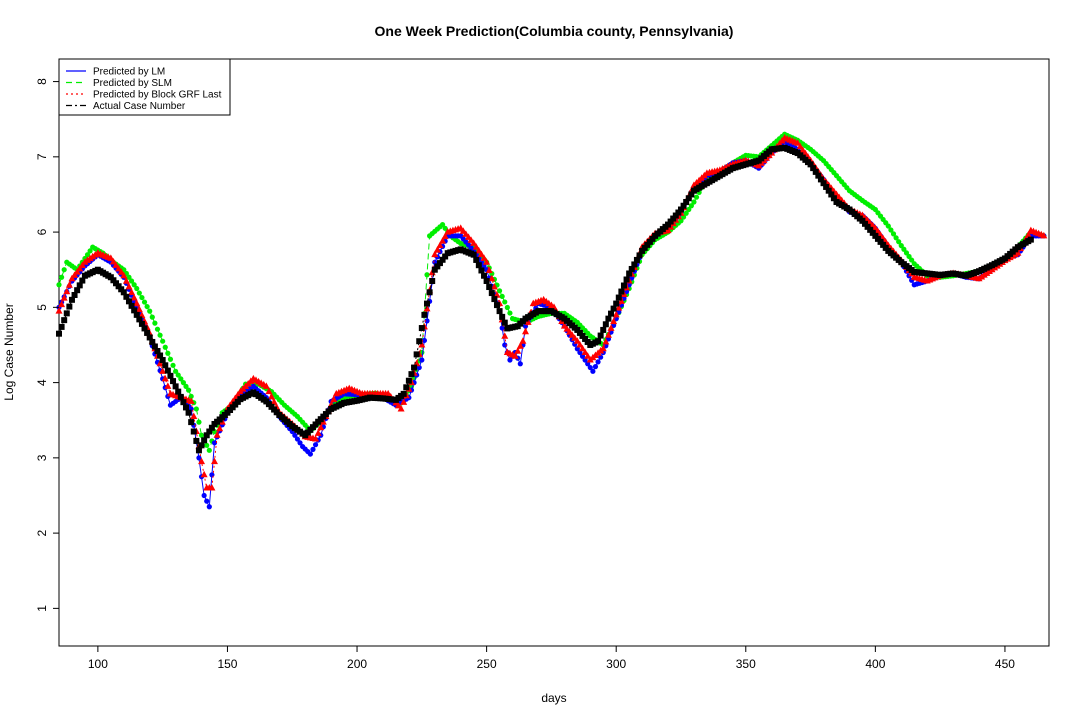 Image resolution: width=1080 pixels, height=720 pixels. I want to click on y-axis-label: Log Case Number, so click(9, 351).